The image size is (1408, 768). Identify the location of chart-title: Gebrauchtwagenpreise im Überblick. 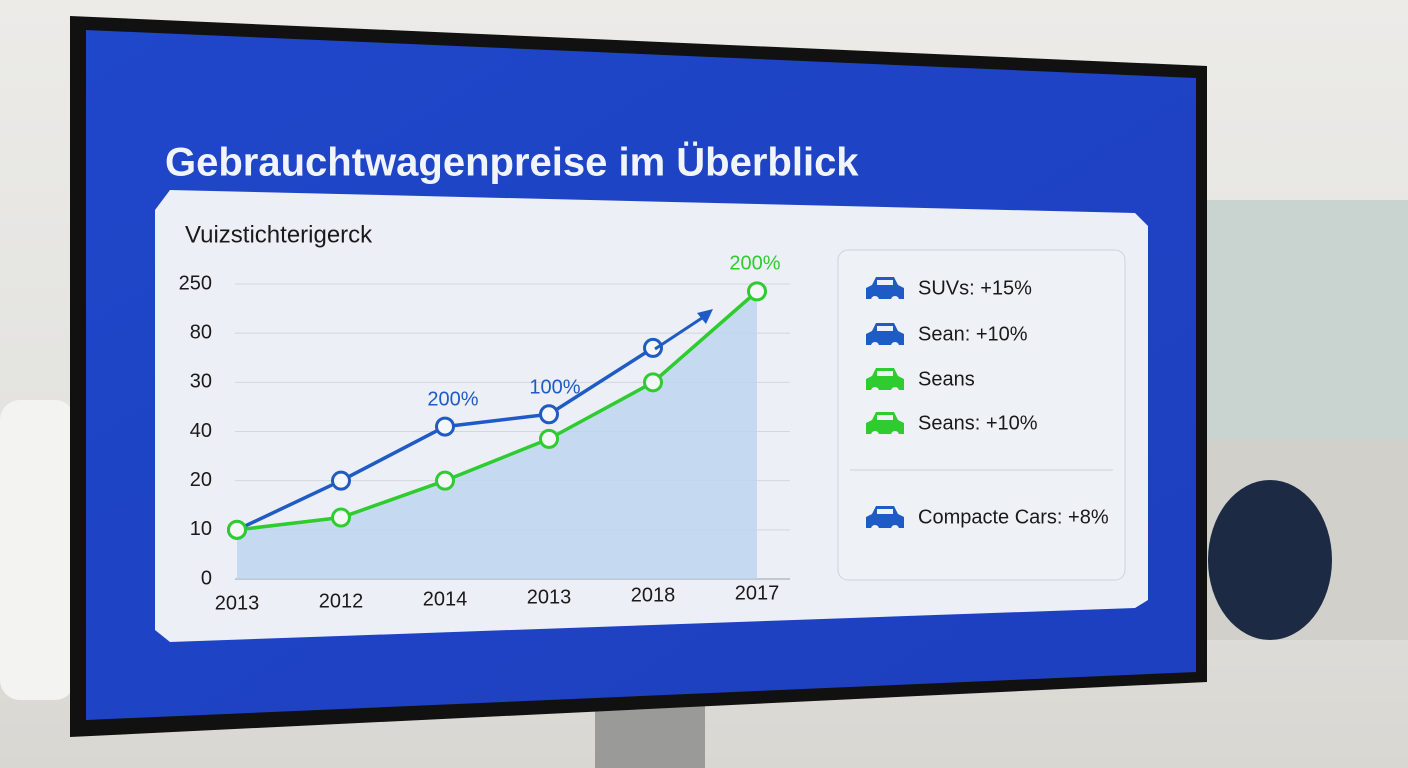
(512, 162).